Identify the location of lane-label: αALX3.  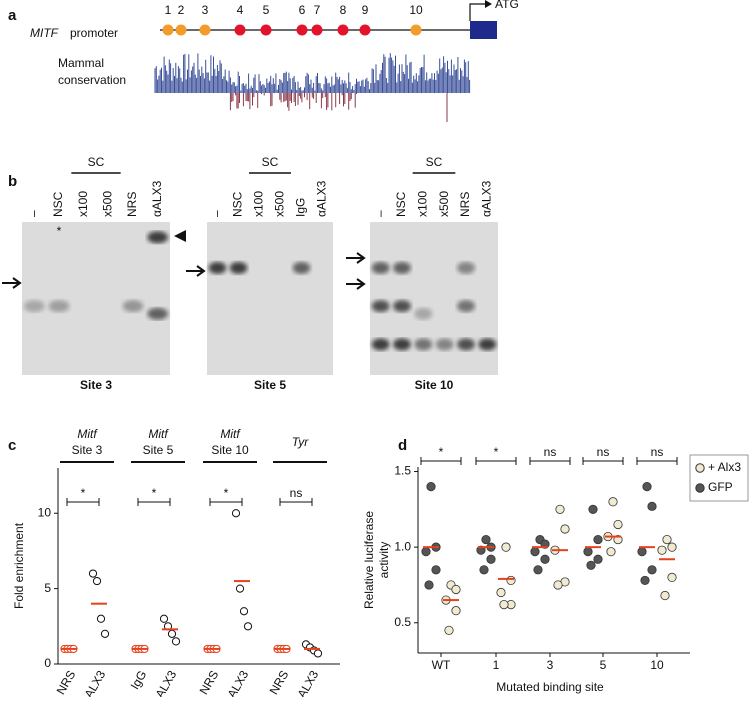
(157, 198).